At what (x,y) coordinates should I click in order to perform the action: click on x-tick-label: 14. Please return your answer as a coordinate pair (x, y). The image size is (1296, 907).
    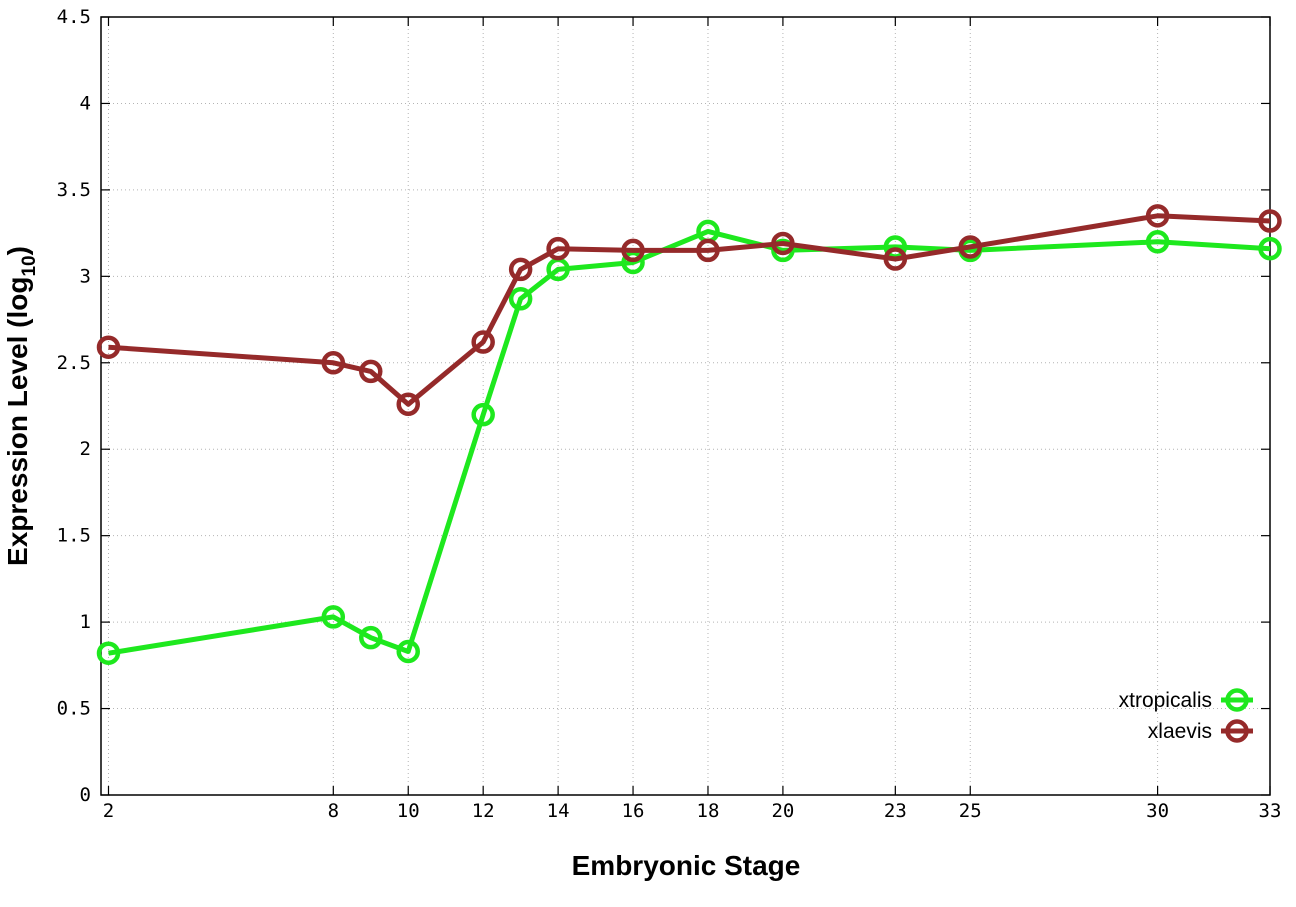
    Looking at the image, I should click on (558, 811).